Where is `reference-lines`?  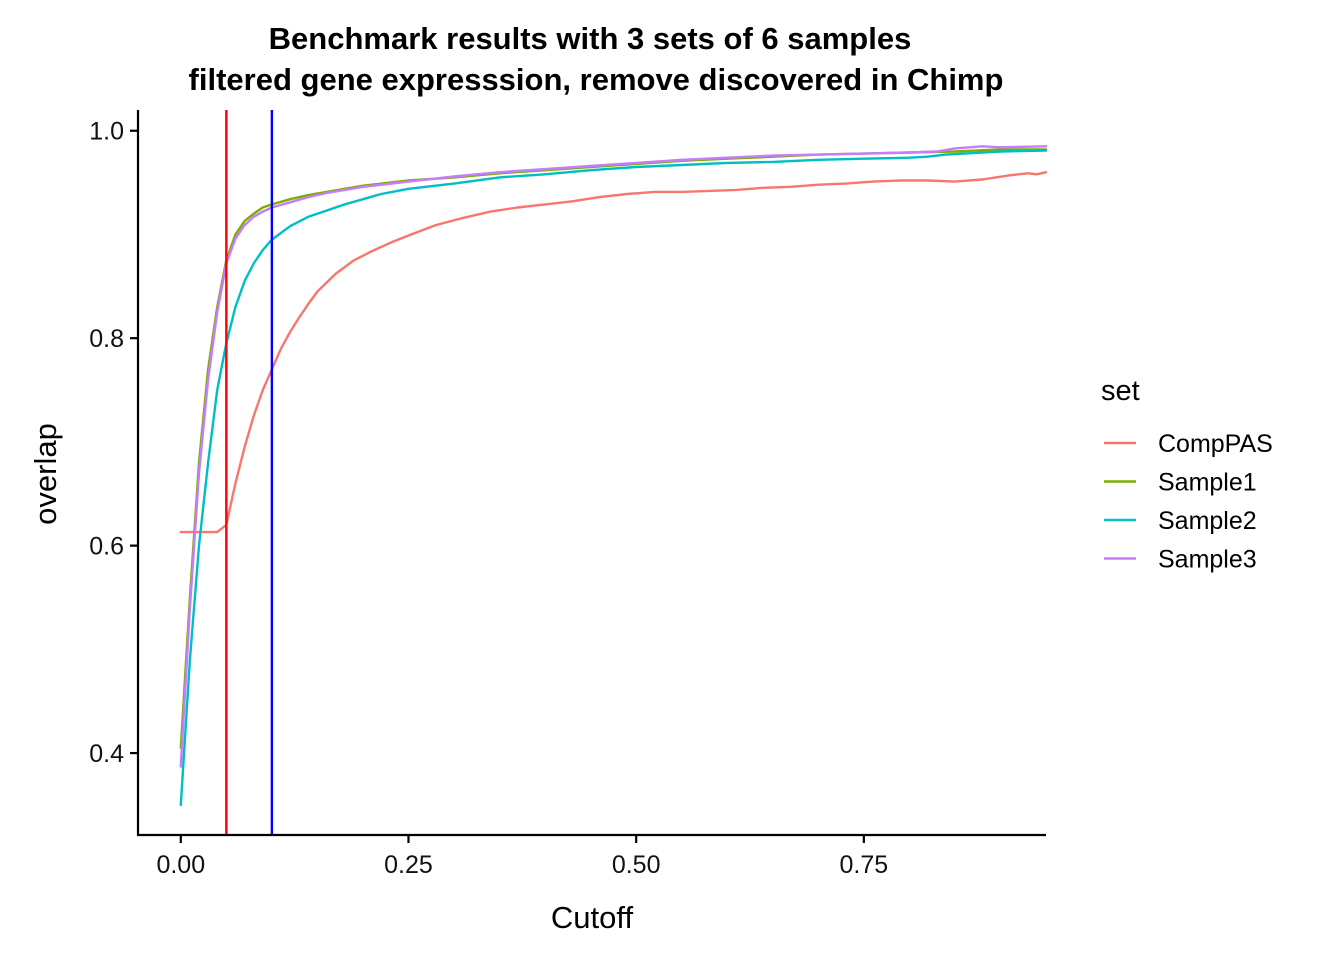 reference-lines is located at coordinates (249, 472).